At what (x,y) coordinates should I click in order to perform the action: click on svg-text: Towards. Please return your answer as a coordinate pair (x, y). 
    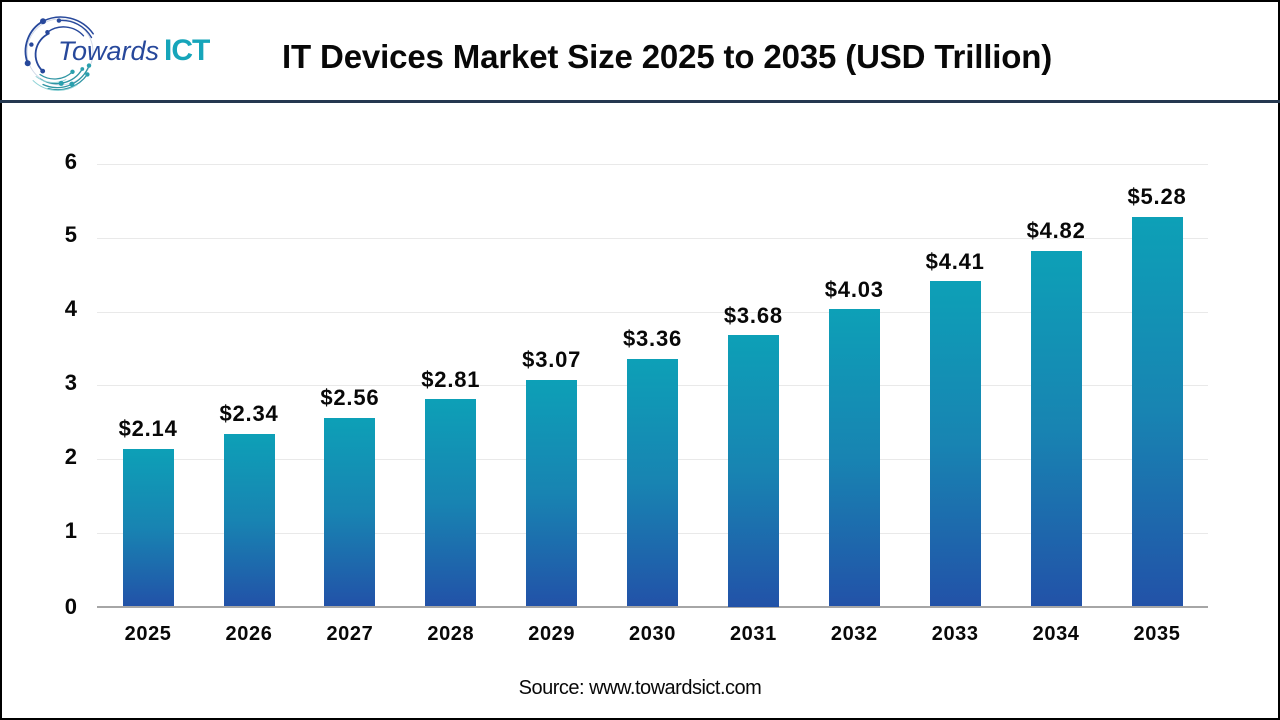
    Looking at the image, I should click on (108, 51).